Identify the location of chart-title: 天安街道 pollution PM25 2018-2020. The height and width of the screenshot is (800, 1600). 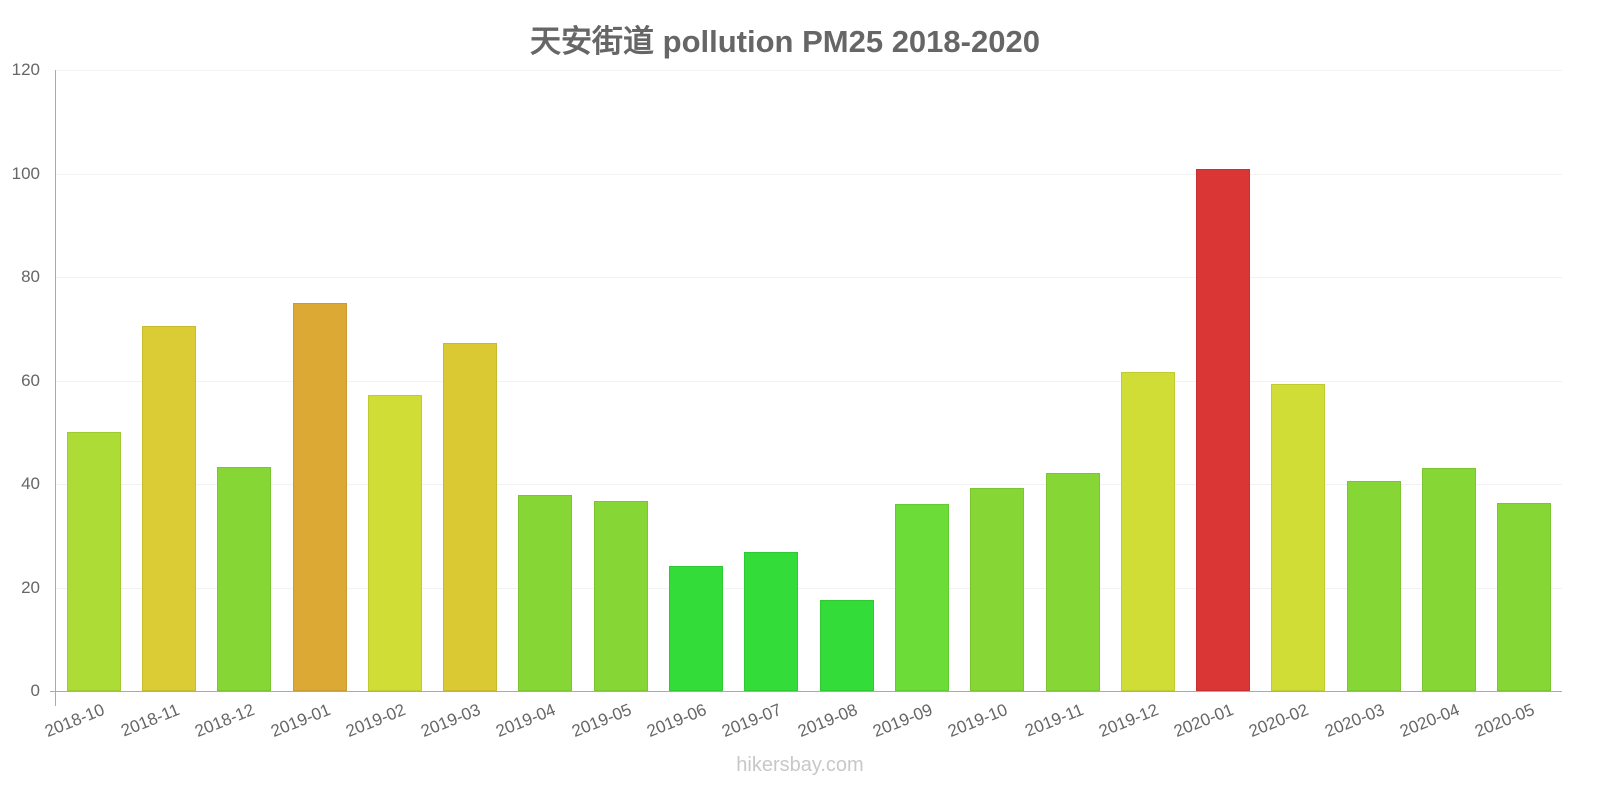
(785, 41).